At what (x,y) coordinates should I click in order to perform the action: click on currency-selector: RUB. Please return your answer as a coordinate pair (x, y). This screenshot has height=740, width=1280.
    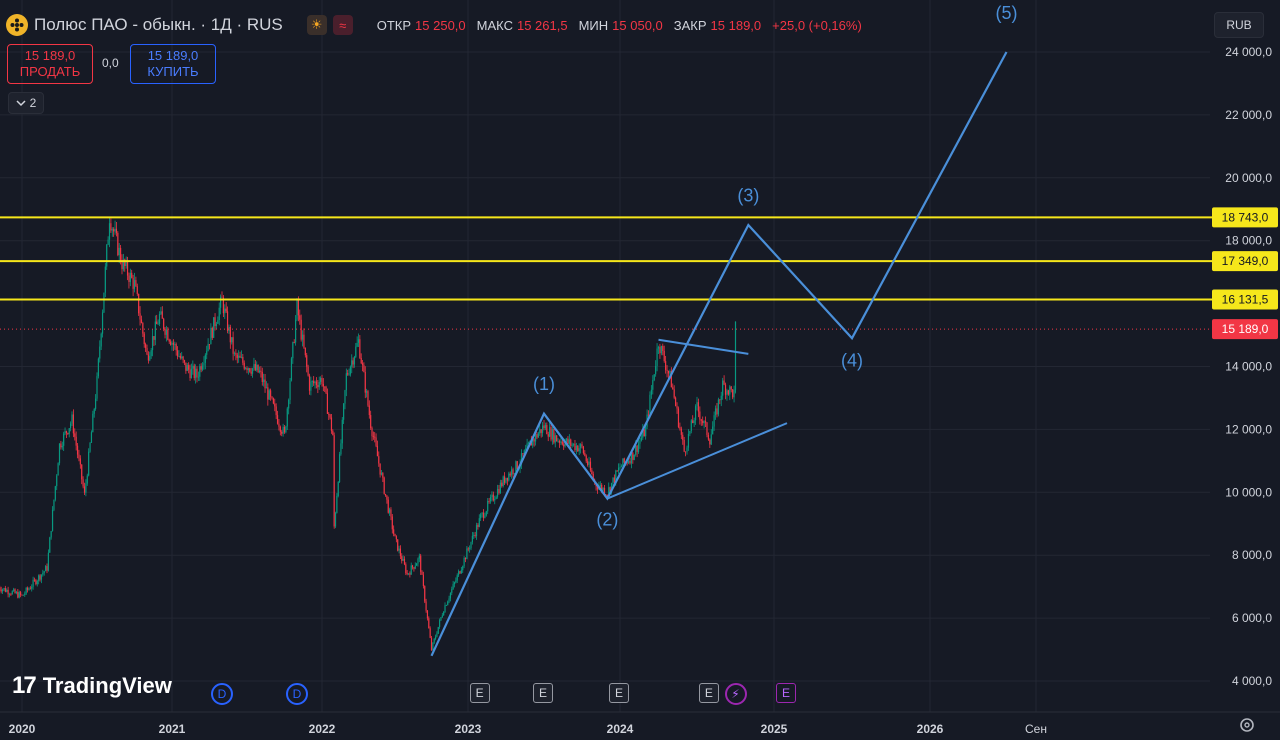
    Looking at the image, I should click on (1239, 25).